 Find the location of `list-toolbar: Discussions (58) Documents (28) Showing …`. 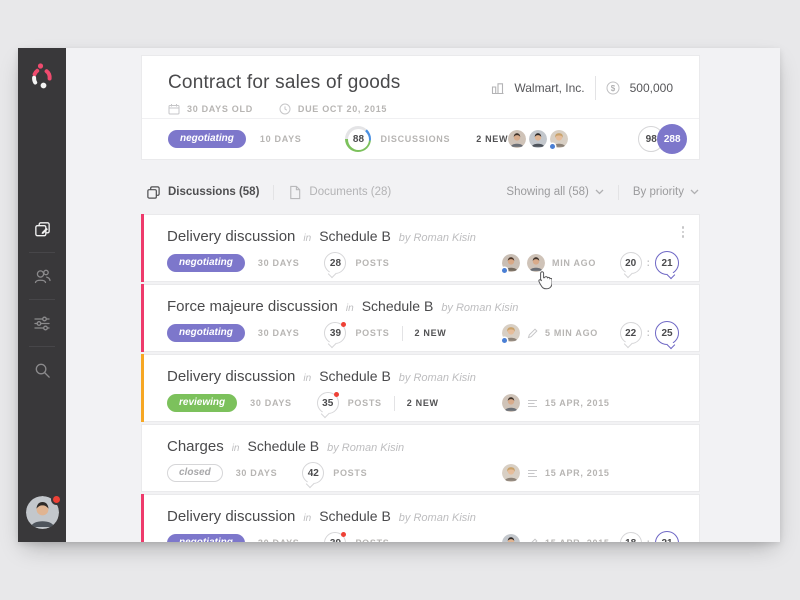

list-toolbar: Discussions (58) Documents (28) Showing … is located at coordinates (420, 192).